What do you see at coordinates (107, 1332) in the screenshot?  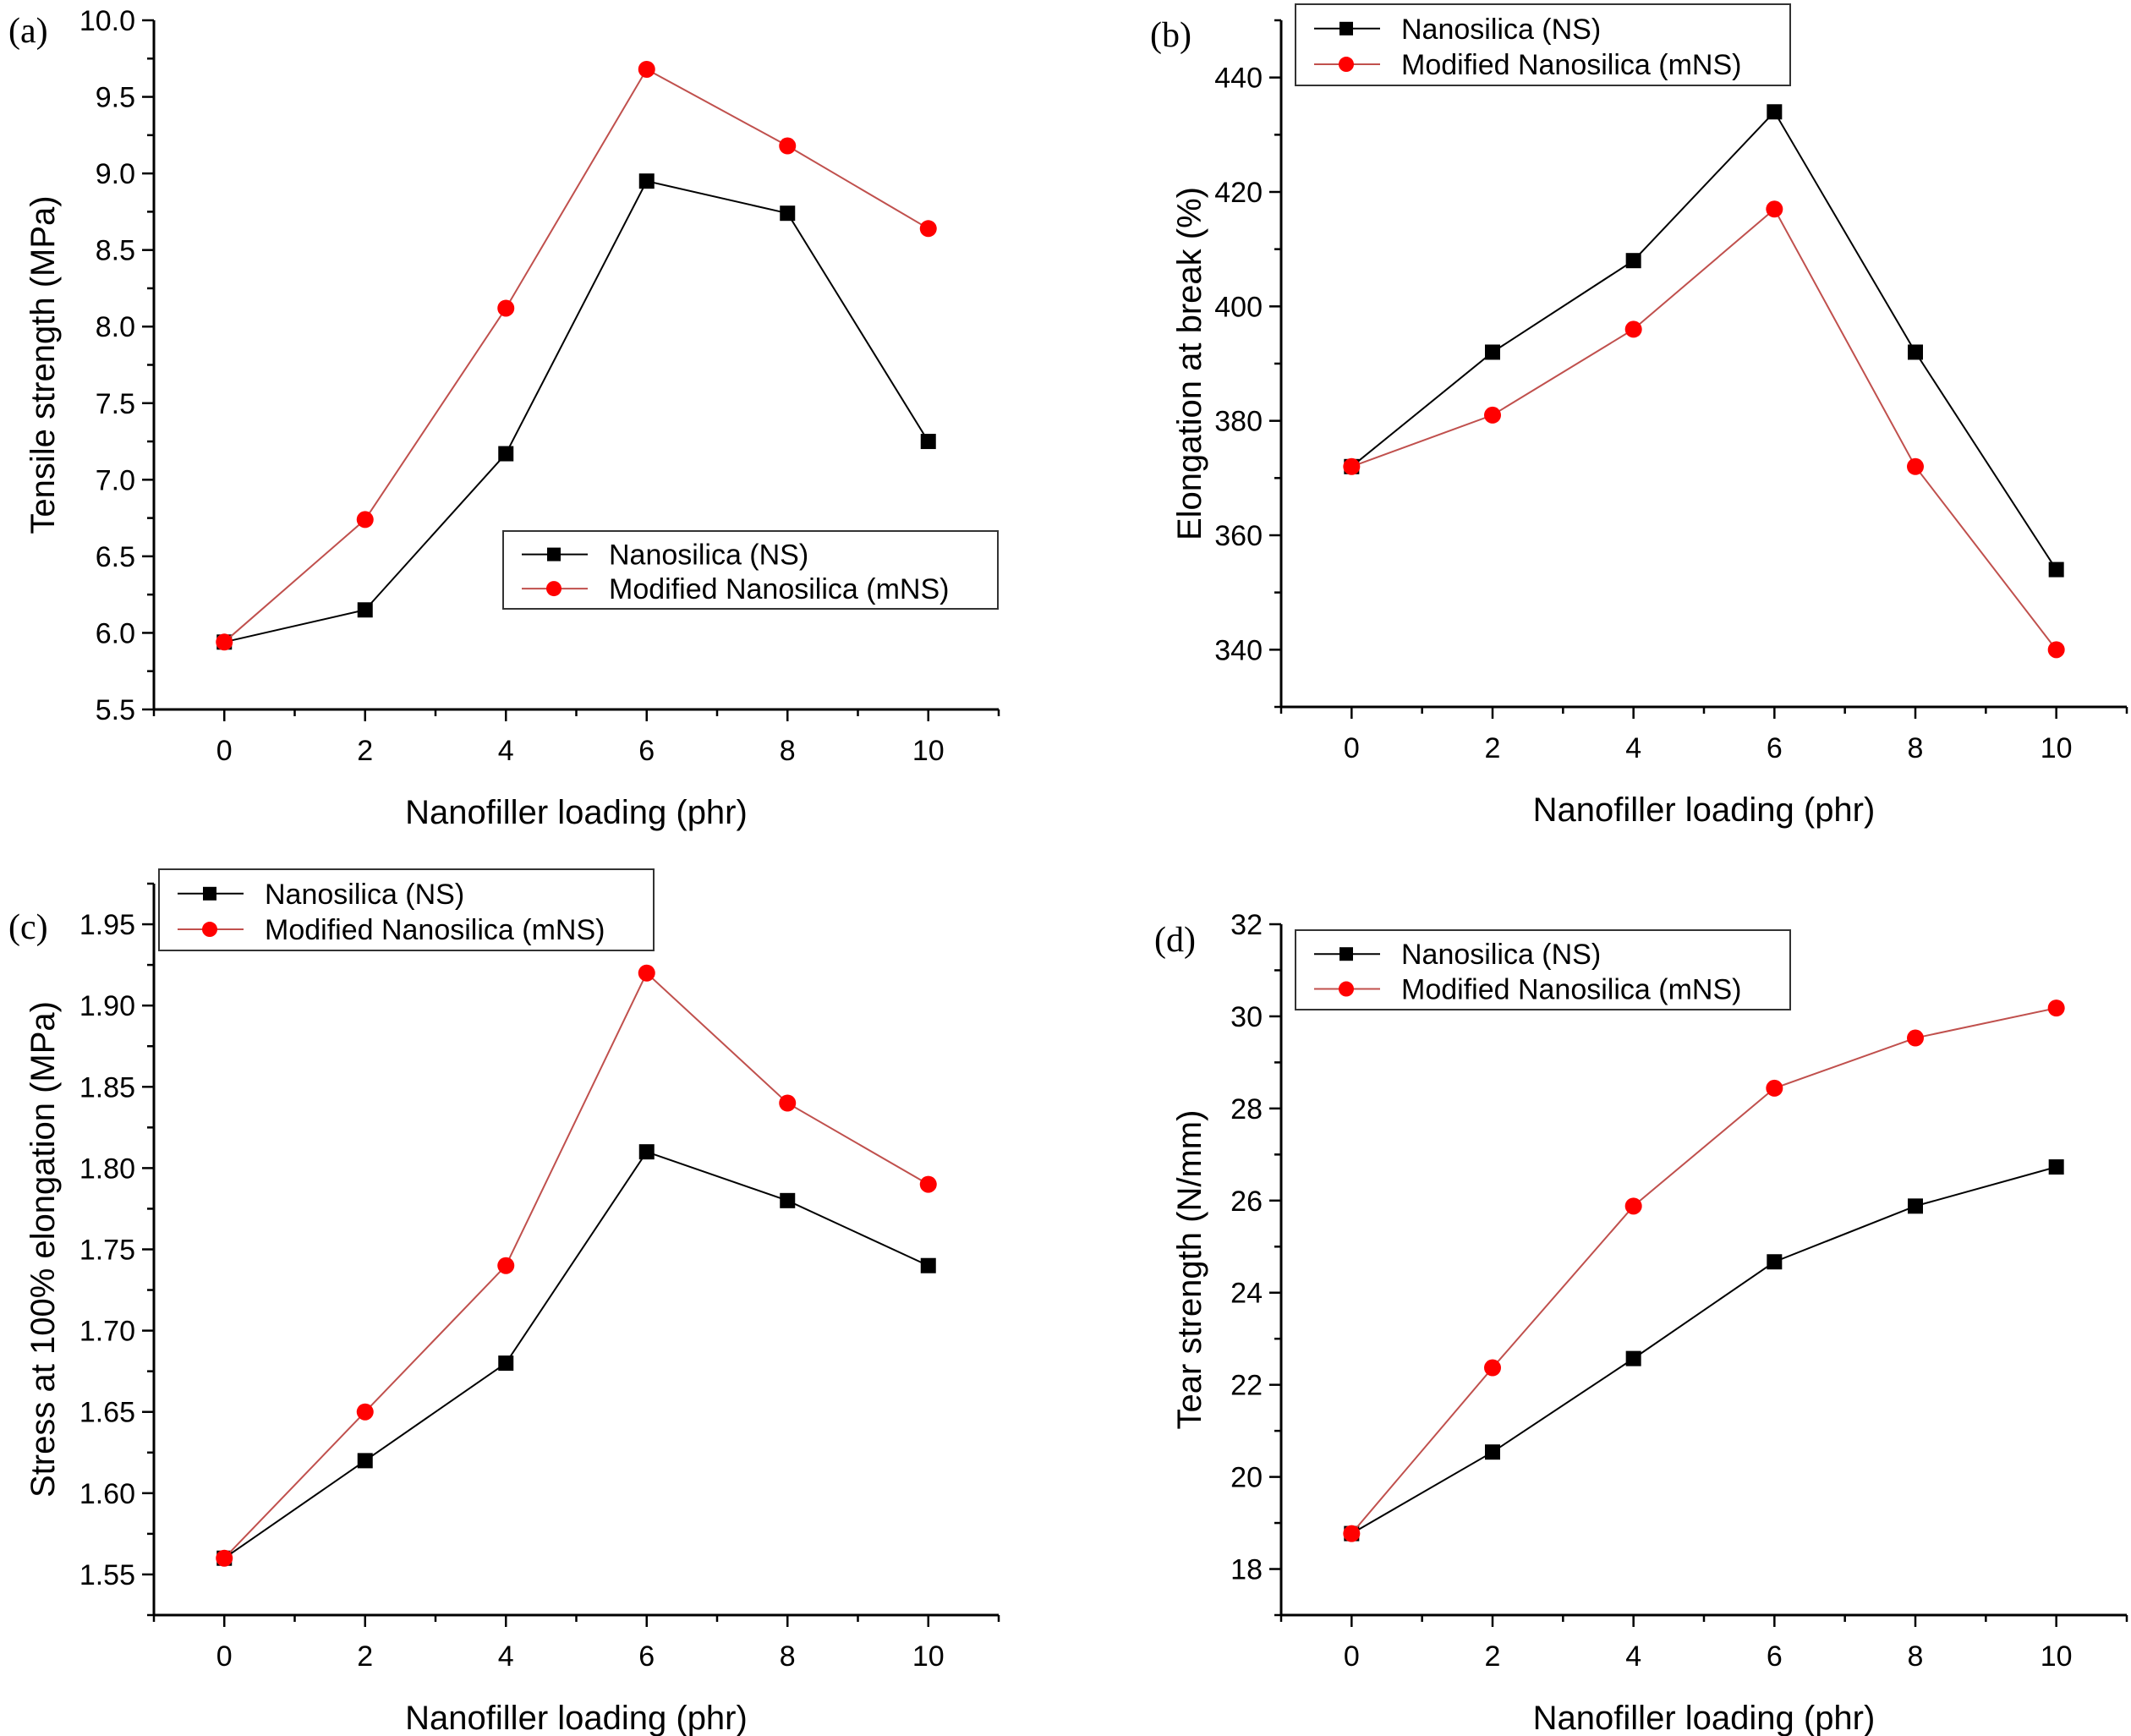 I see `y-tick-label: 1.70` at bounding box center [107, 1332].